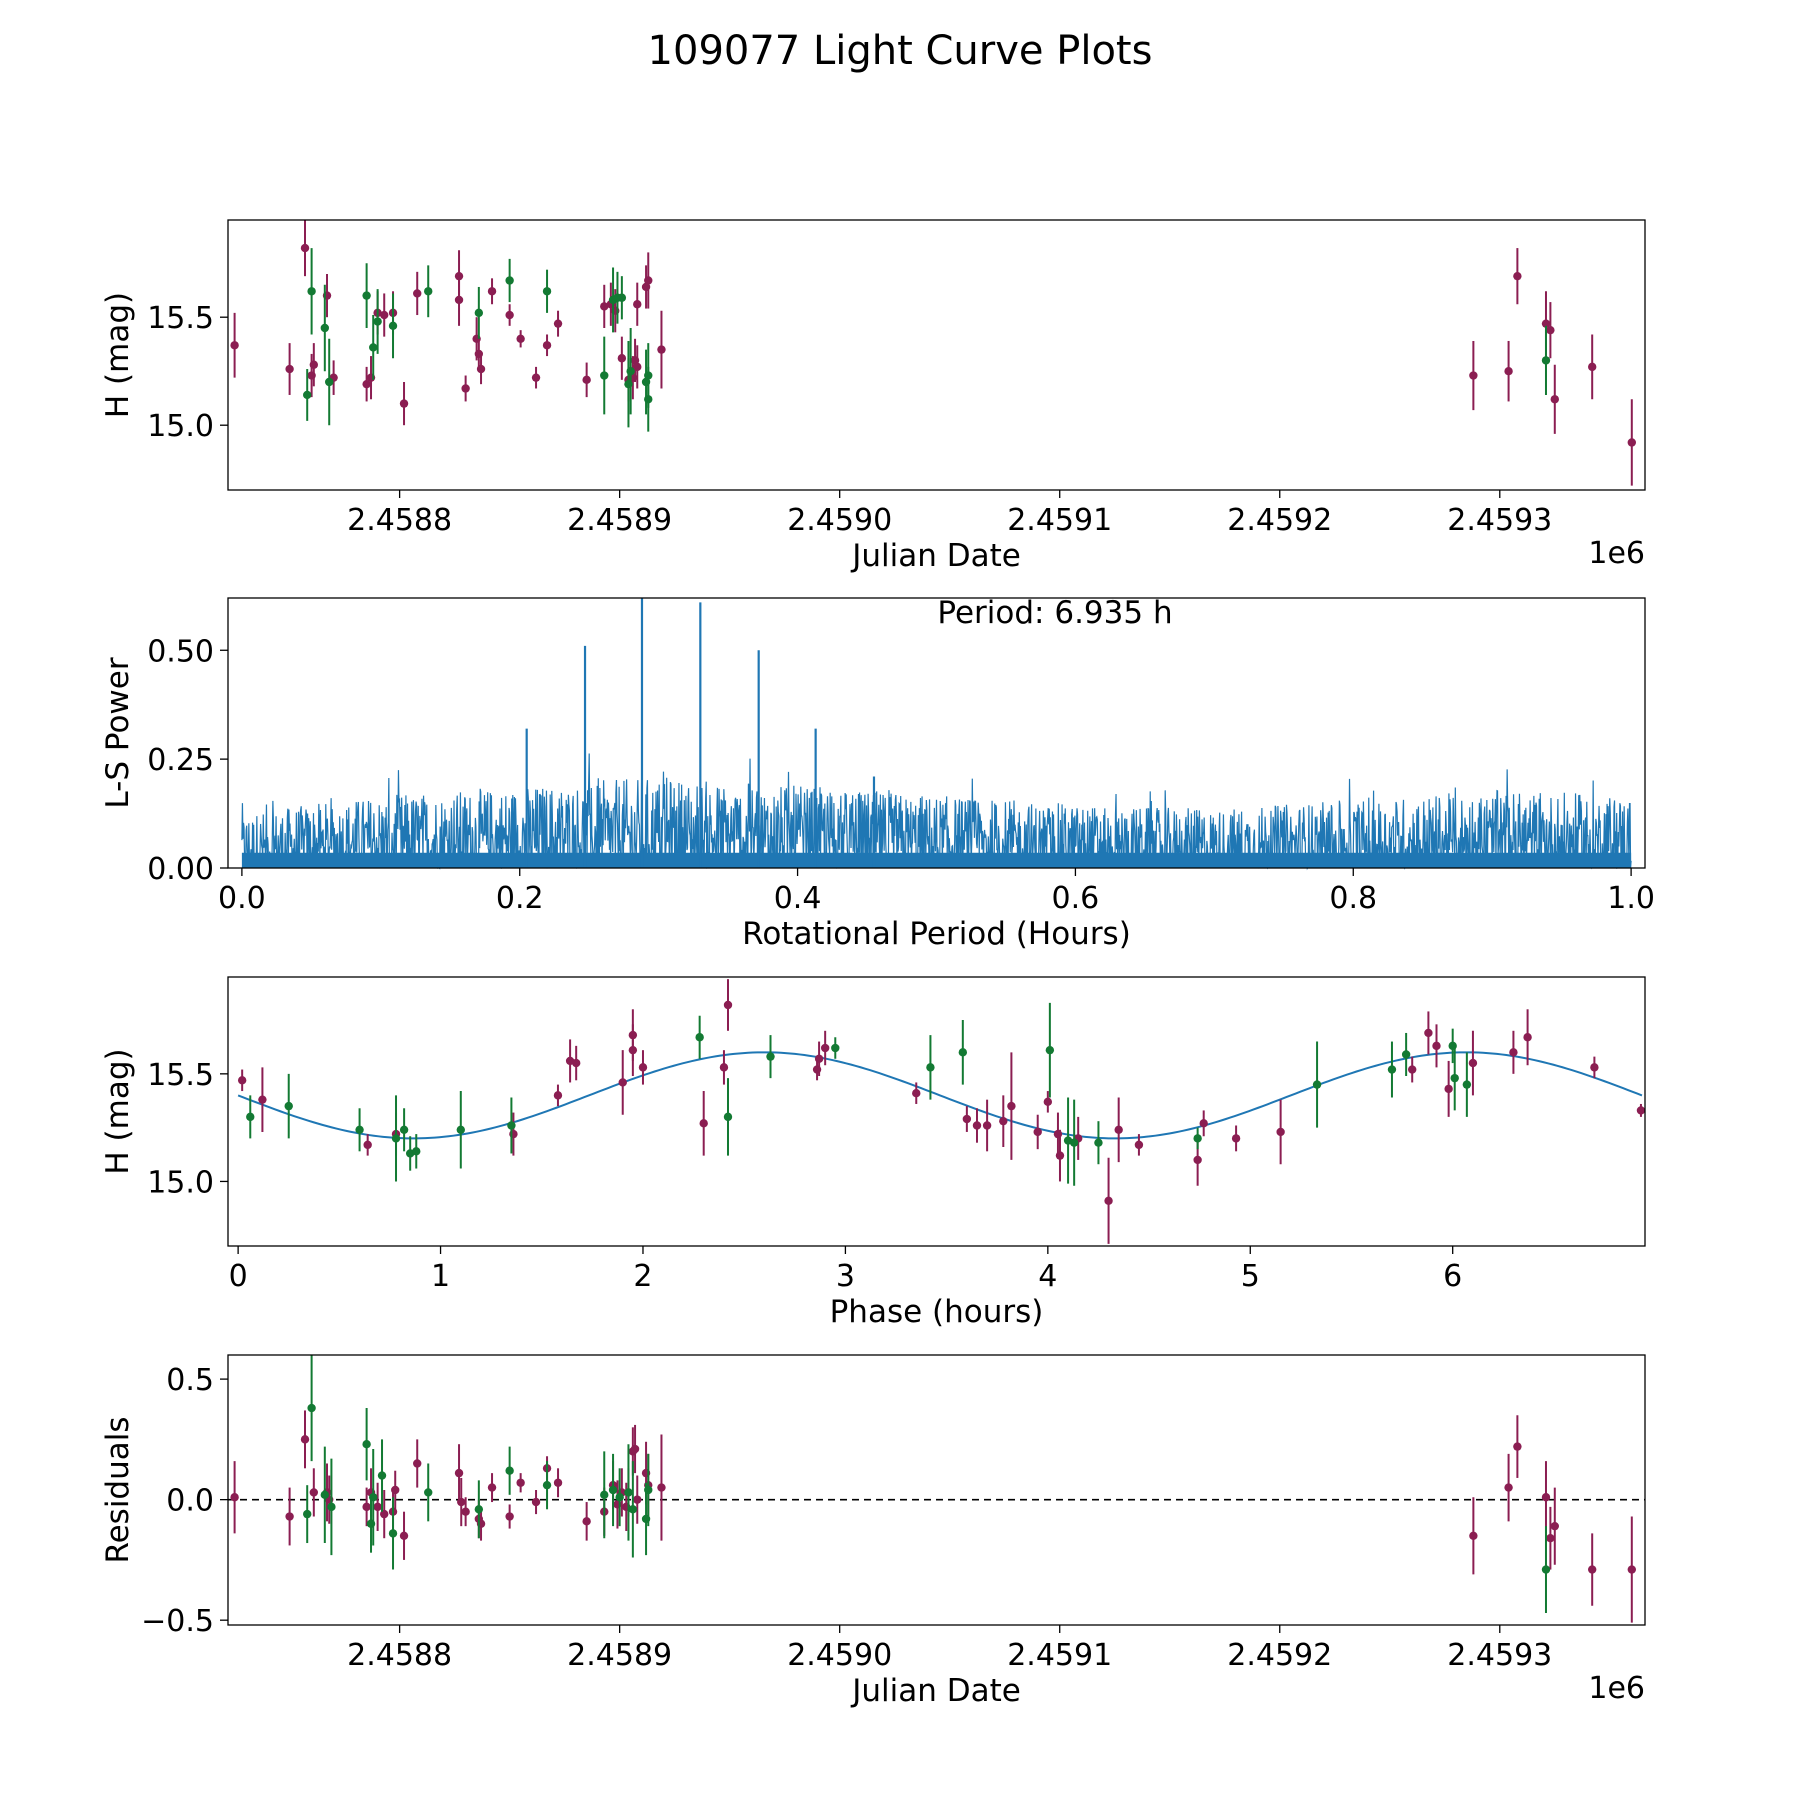  What do you see at coordinates (936, 934) in the screenshot?
I see `x-axis-label: Rotational Period (Hours)` at bounding box center [936, 934].